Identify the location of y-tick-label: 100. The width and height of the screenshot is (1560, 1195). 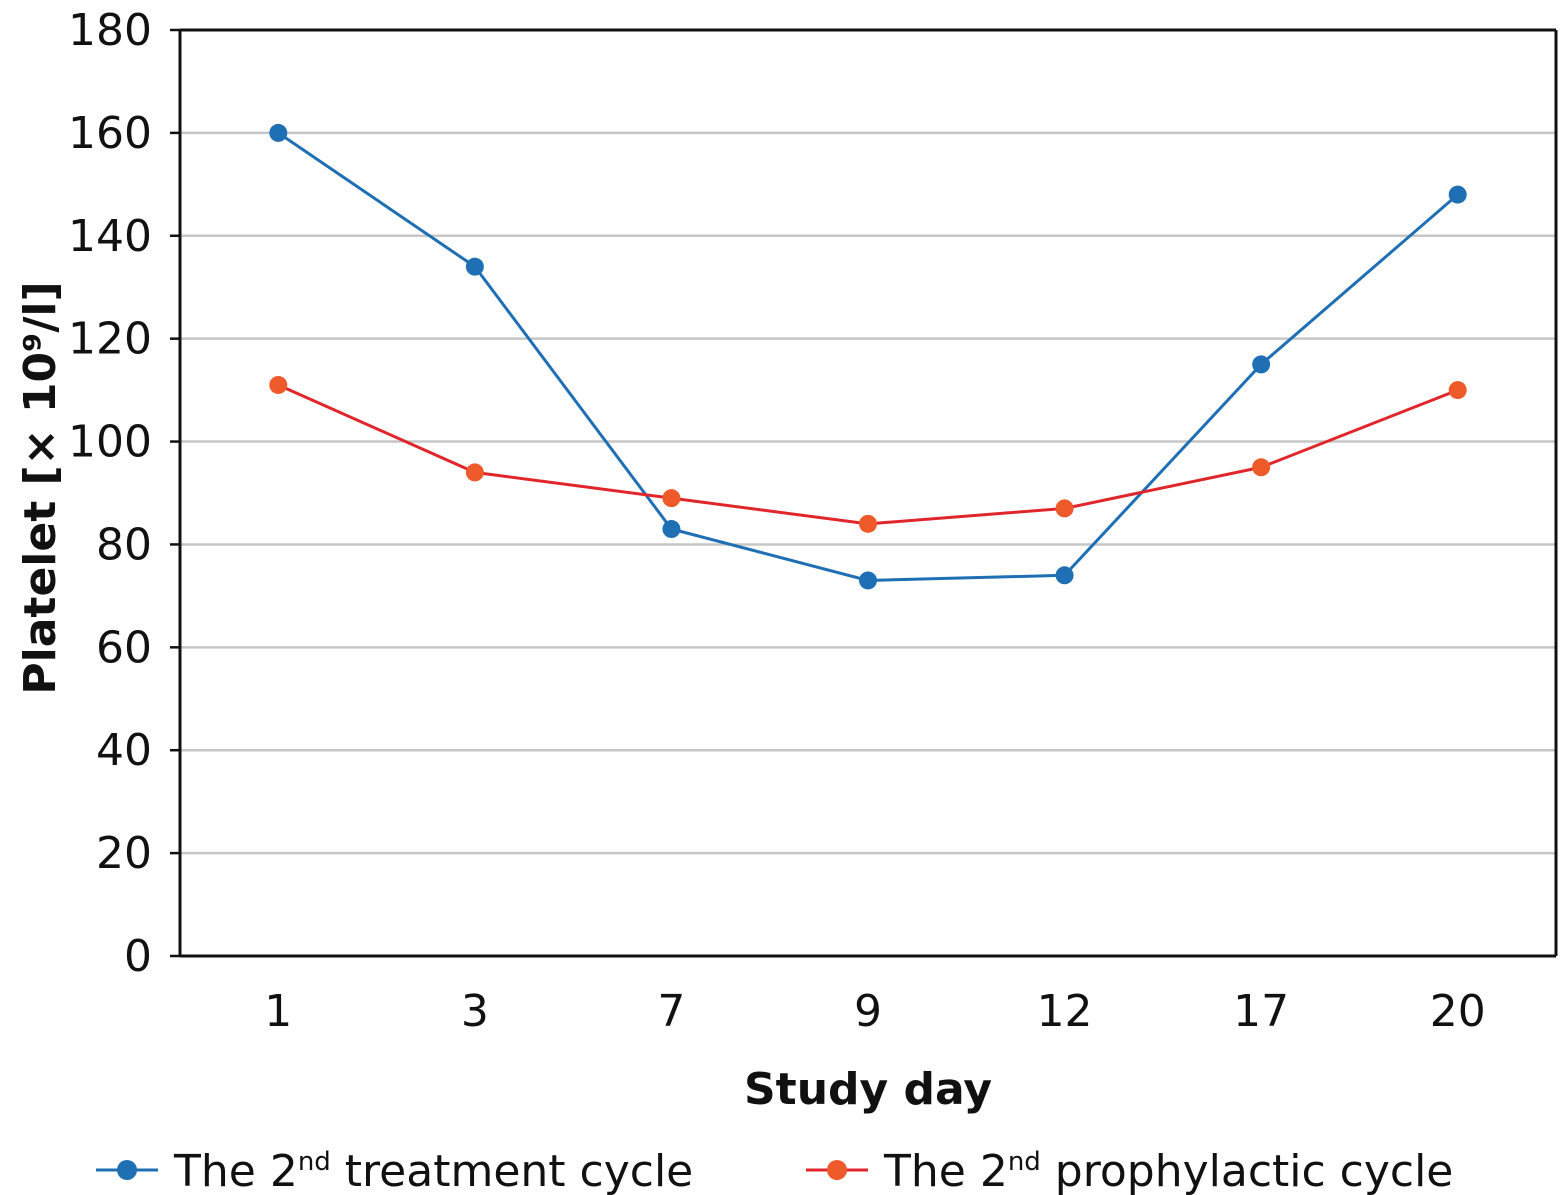
(110, 442).